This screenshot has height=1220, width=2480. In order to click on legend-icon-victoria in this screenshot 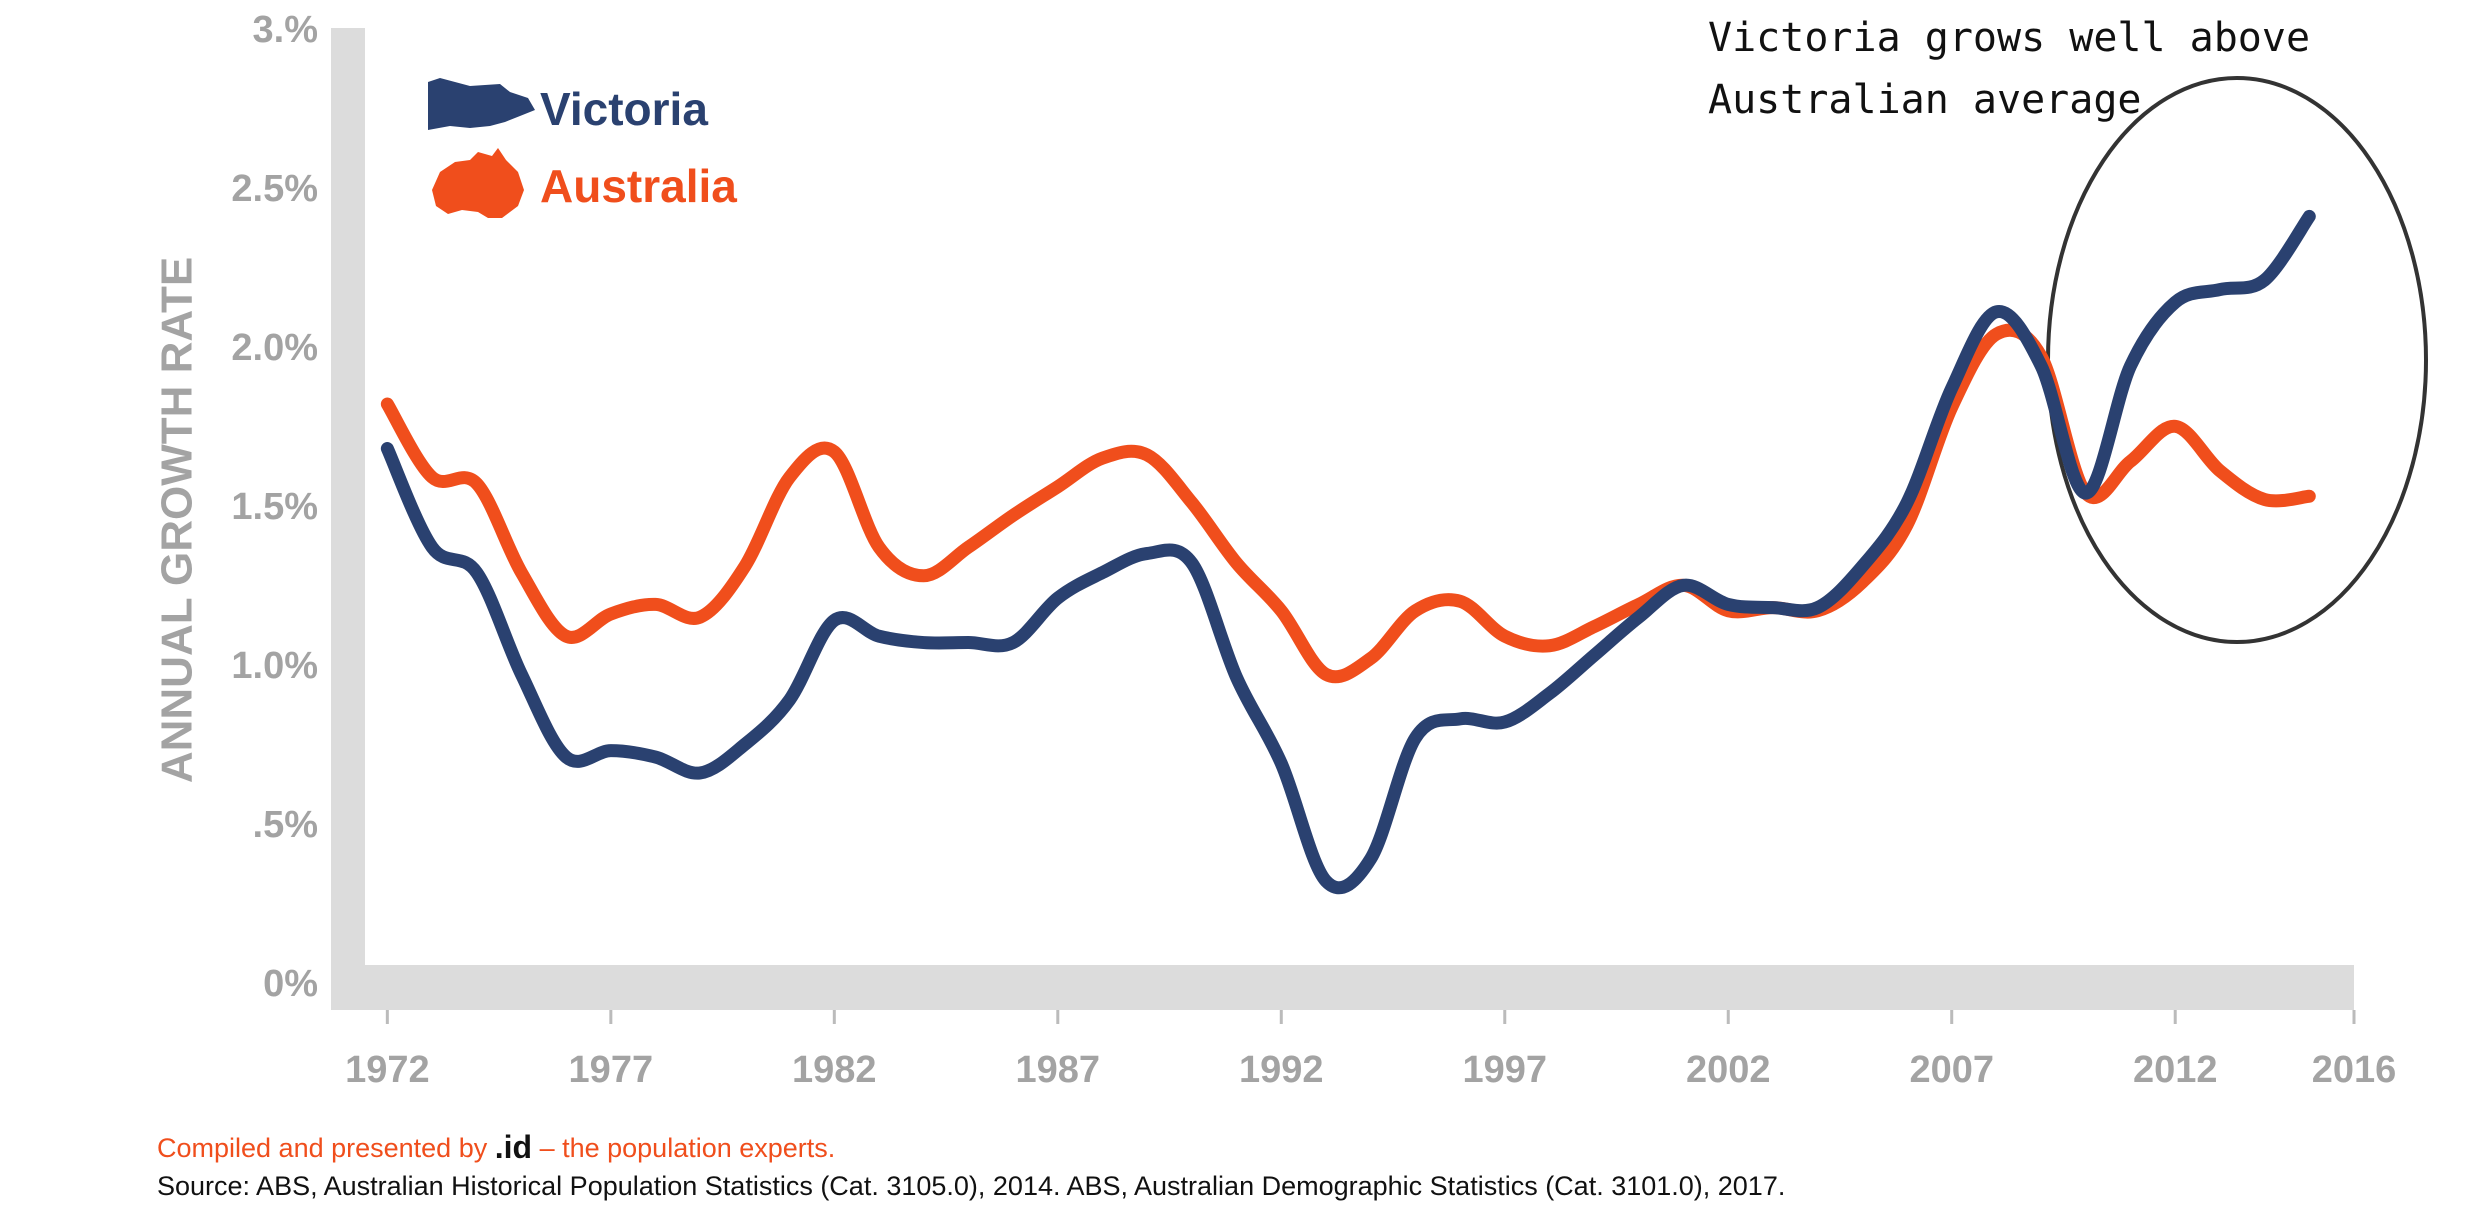, I will do `click(481, 104)`.